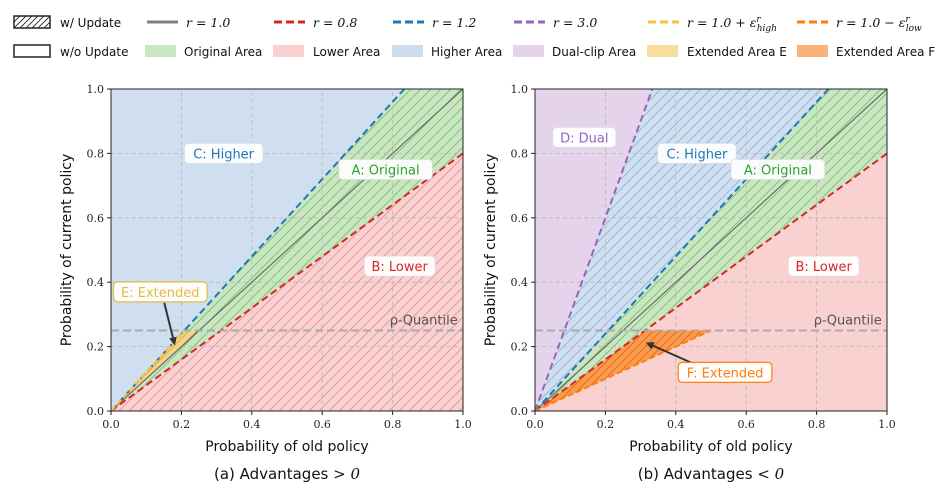  I want to click on legend-item-extended-f: Extended Area F, so click(866, 52).